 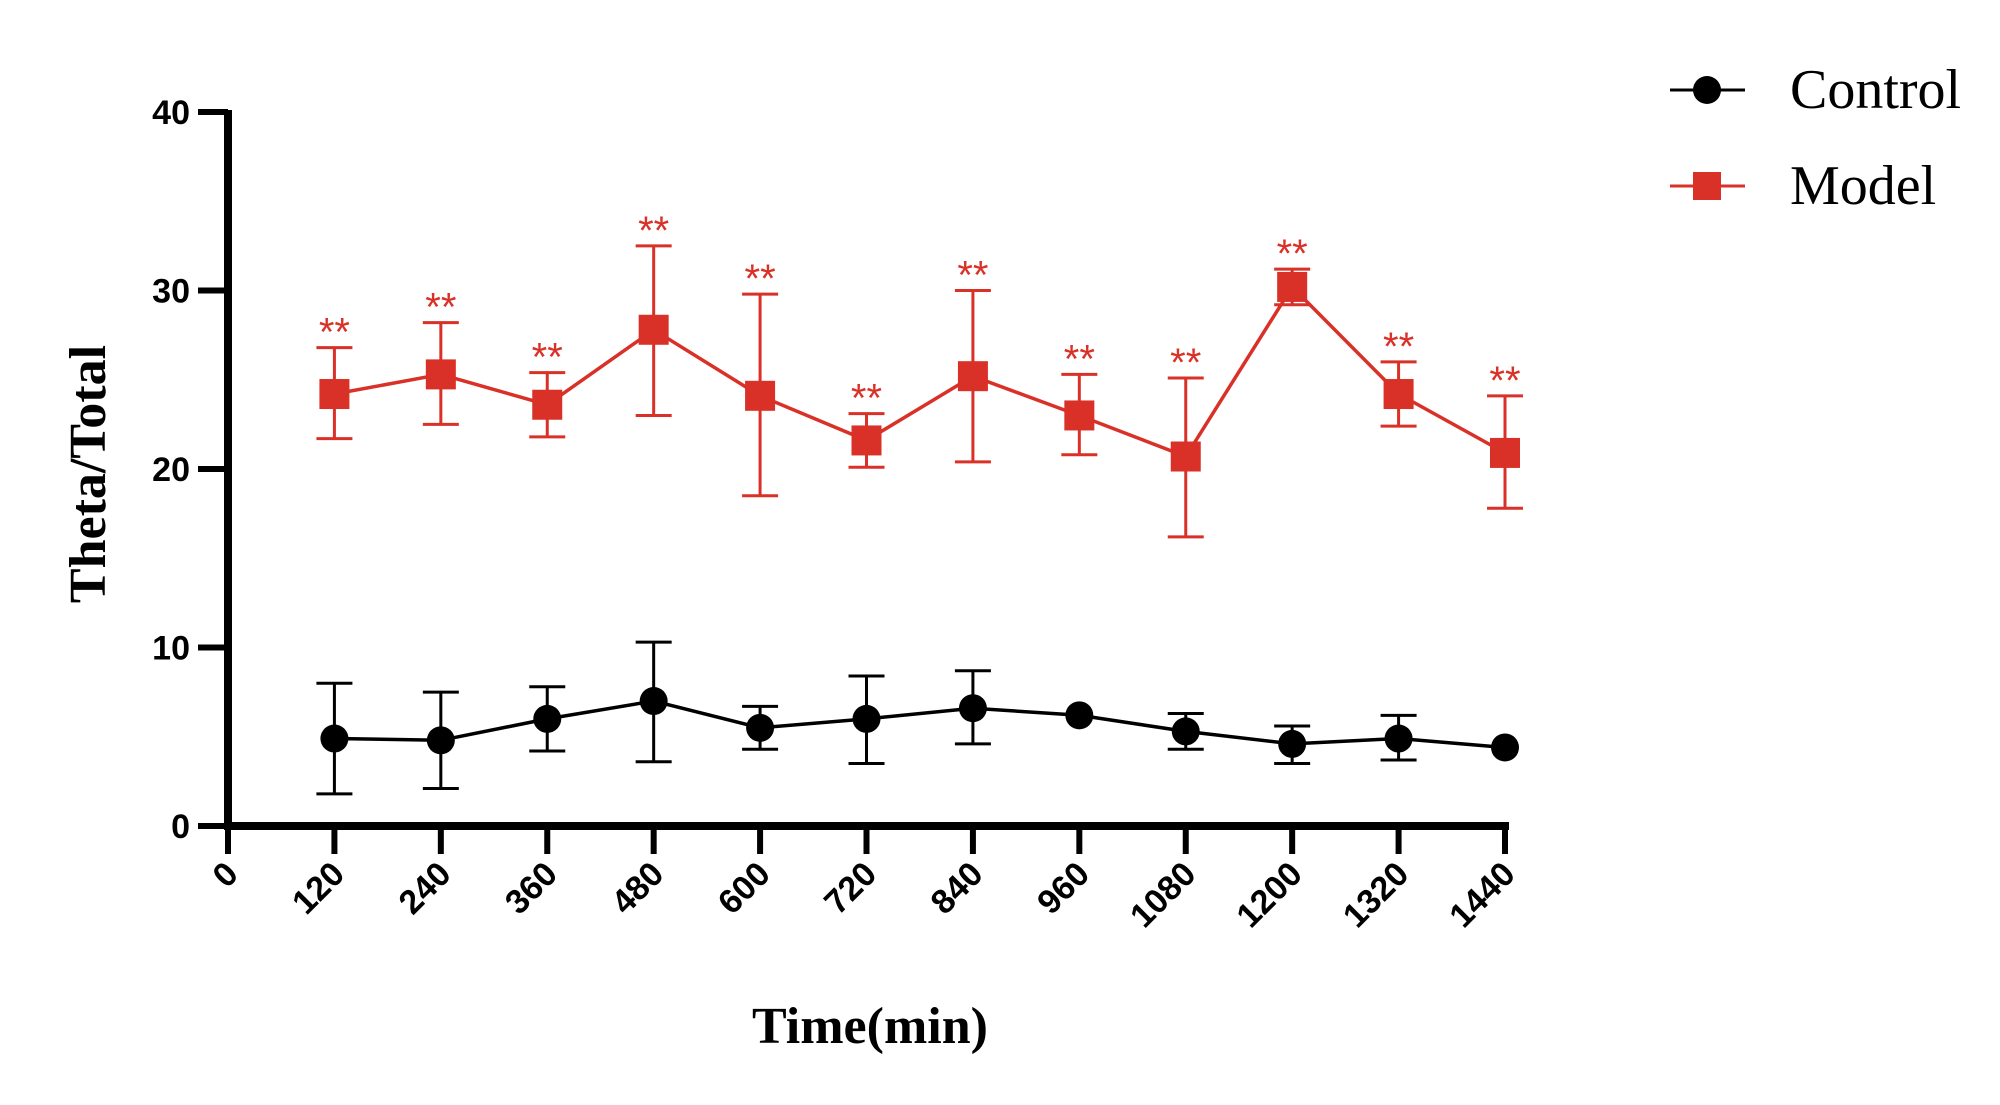 I want to click on x-tick-label: 1080, so click(x=1163, y=895).